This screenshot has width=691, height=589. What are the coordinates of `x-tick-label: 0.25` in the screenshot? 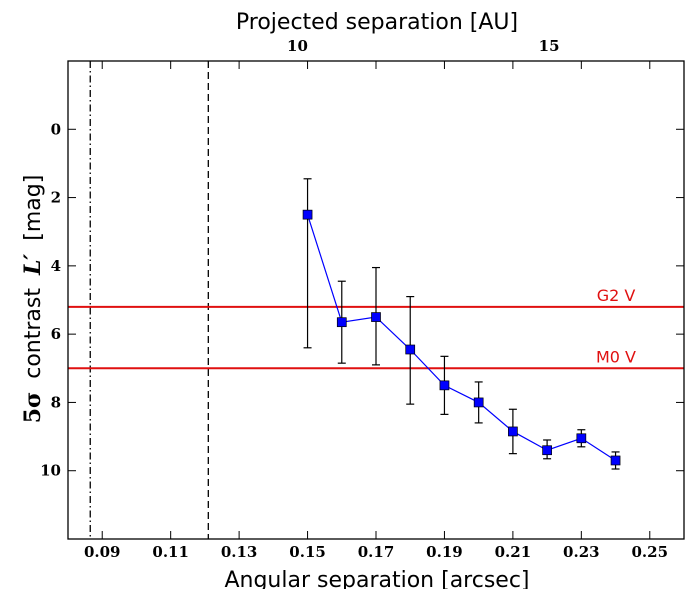 It's located at (650, 552).